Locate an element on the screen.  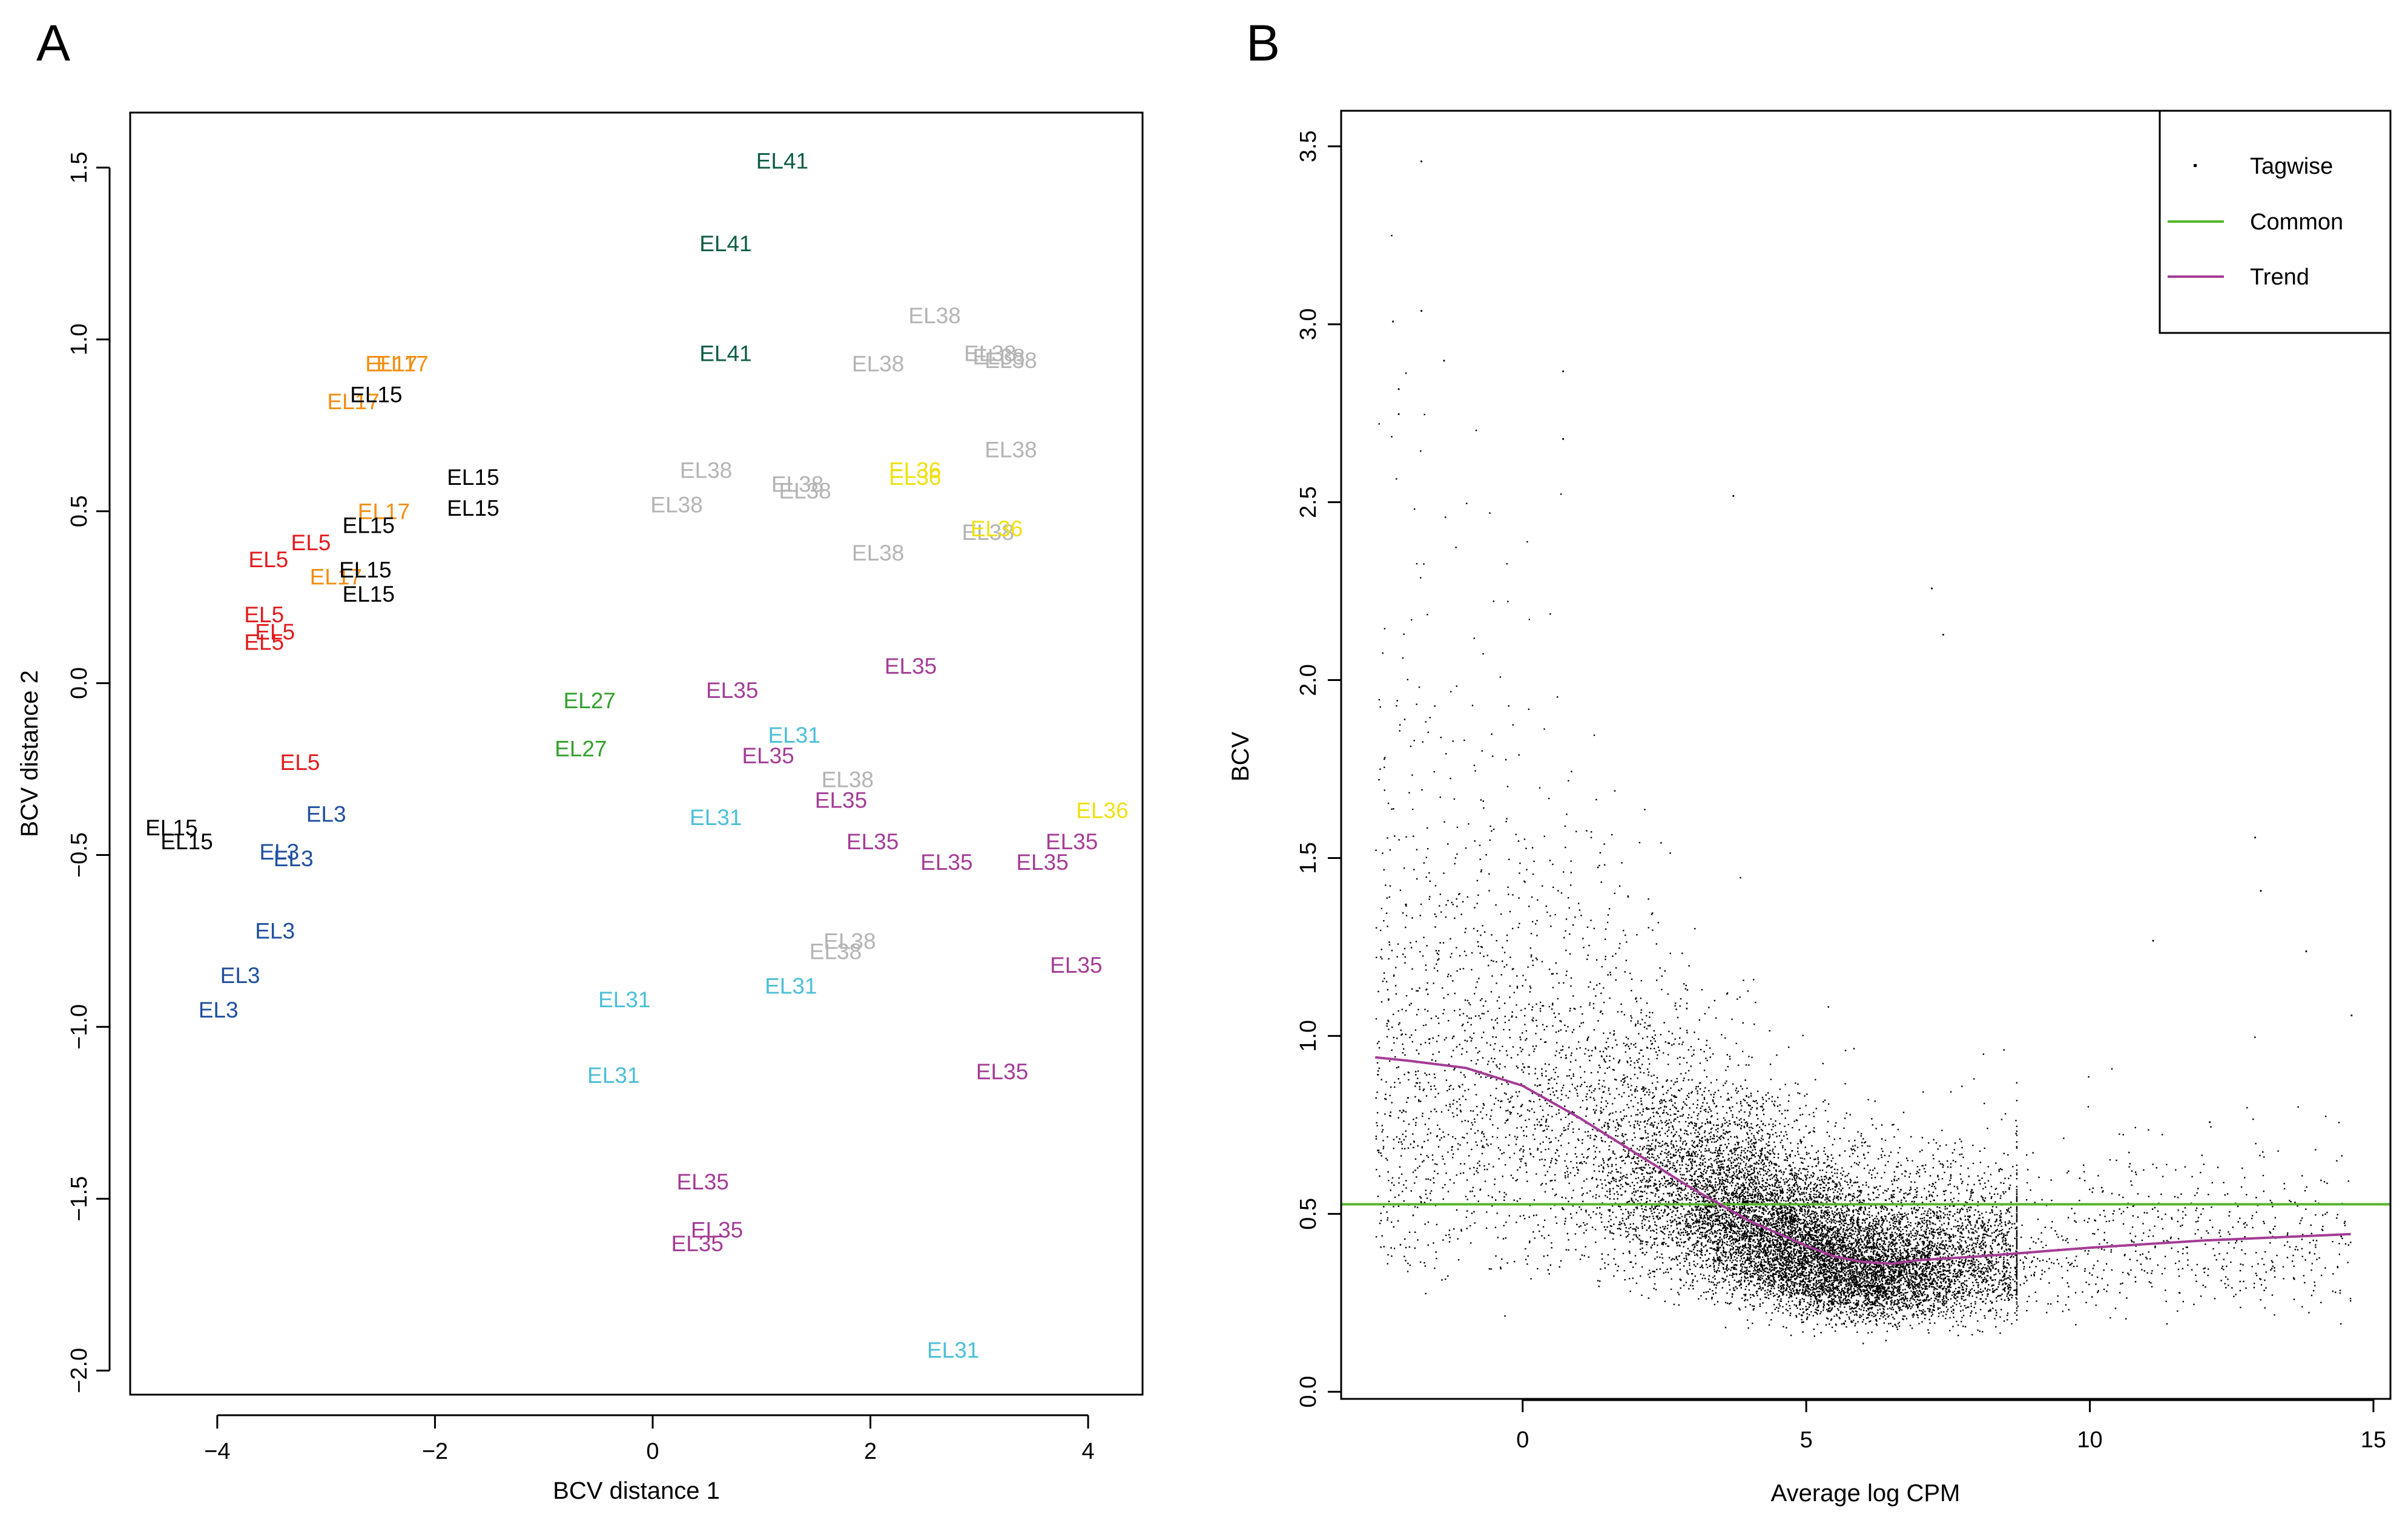
trend-dispersion-line is located at coordinates (1862, 1160).